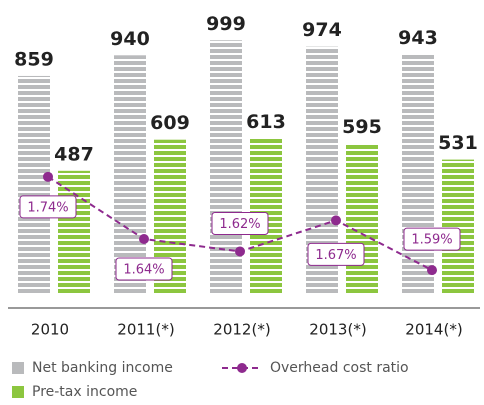 The width and height of the screenshot is (484, 405). I want to click on data-label: 1.67%, so click(335, 255).